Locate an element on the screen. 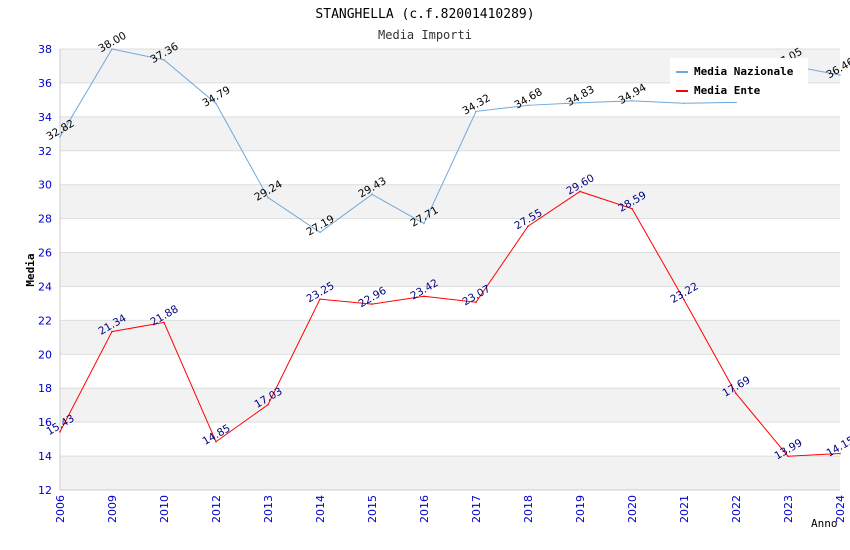 The width and height of the screenshot is (850, 550). data-label: 34.94 is located at coordinates (632, 94).